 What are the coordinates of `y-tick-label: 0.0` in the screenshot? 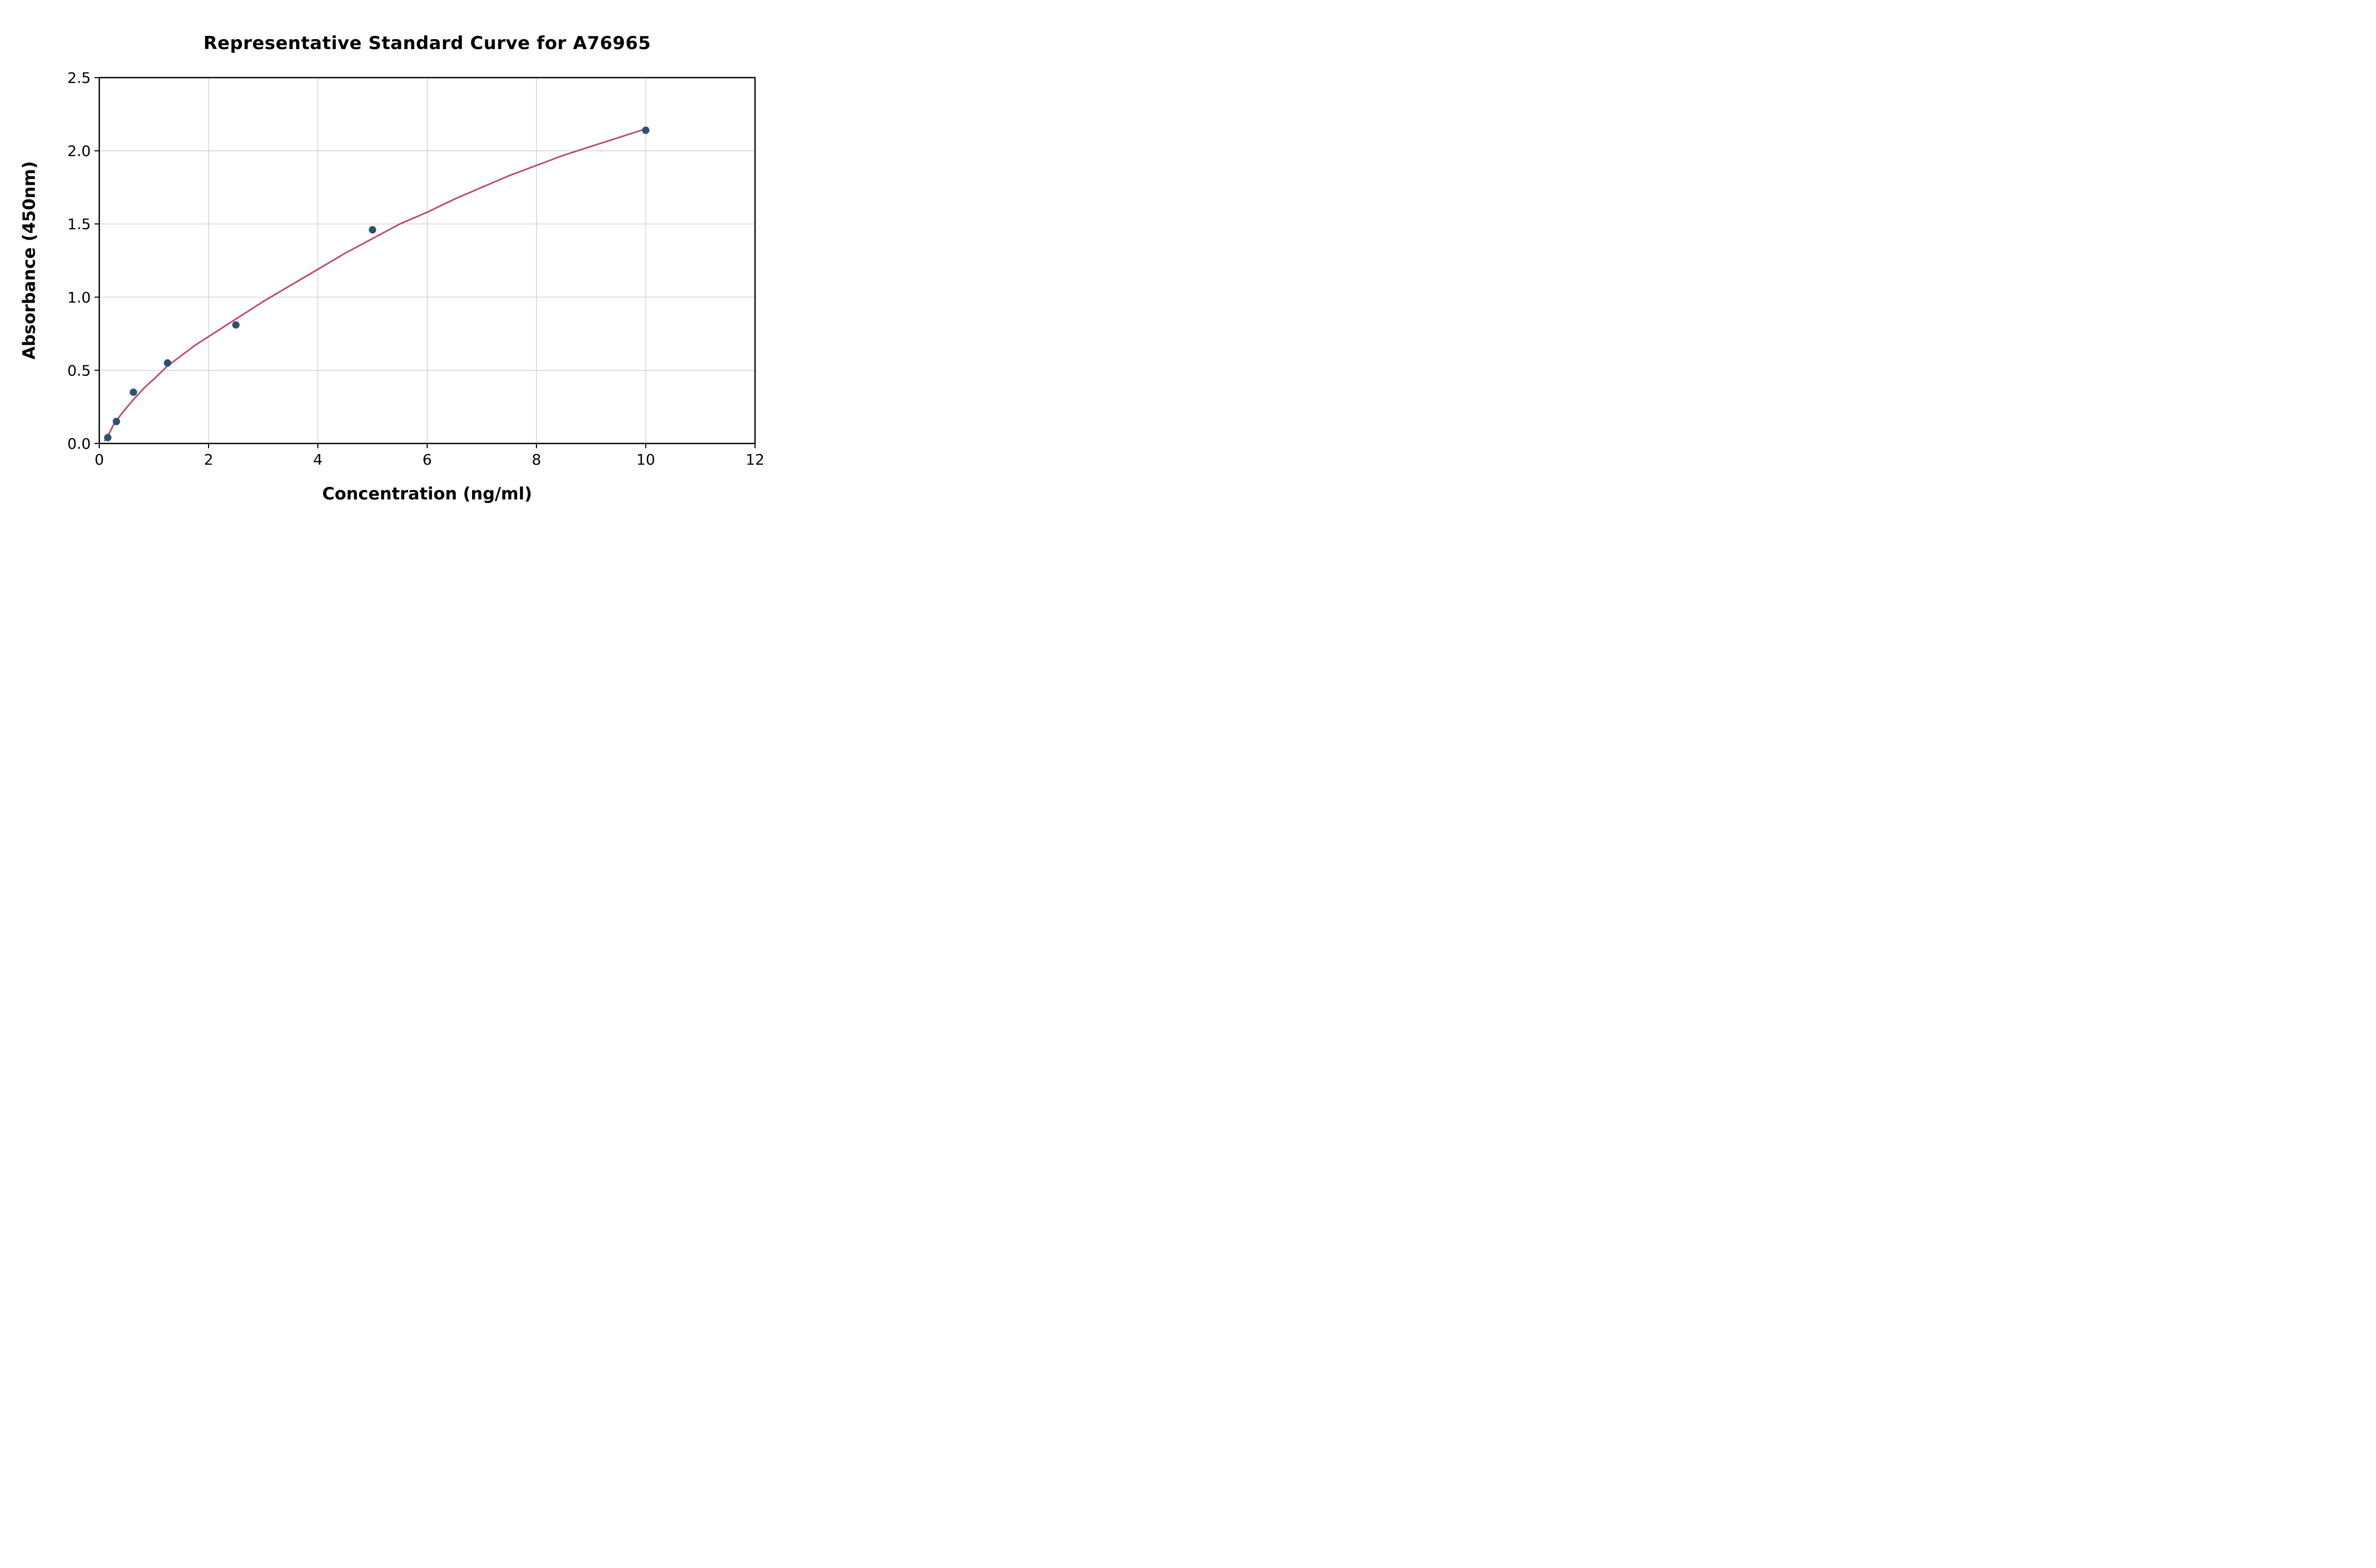 It's located at (79, 444).